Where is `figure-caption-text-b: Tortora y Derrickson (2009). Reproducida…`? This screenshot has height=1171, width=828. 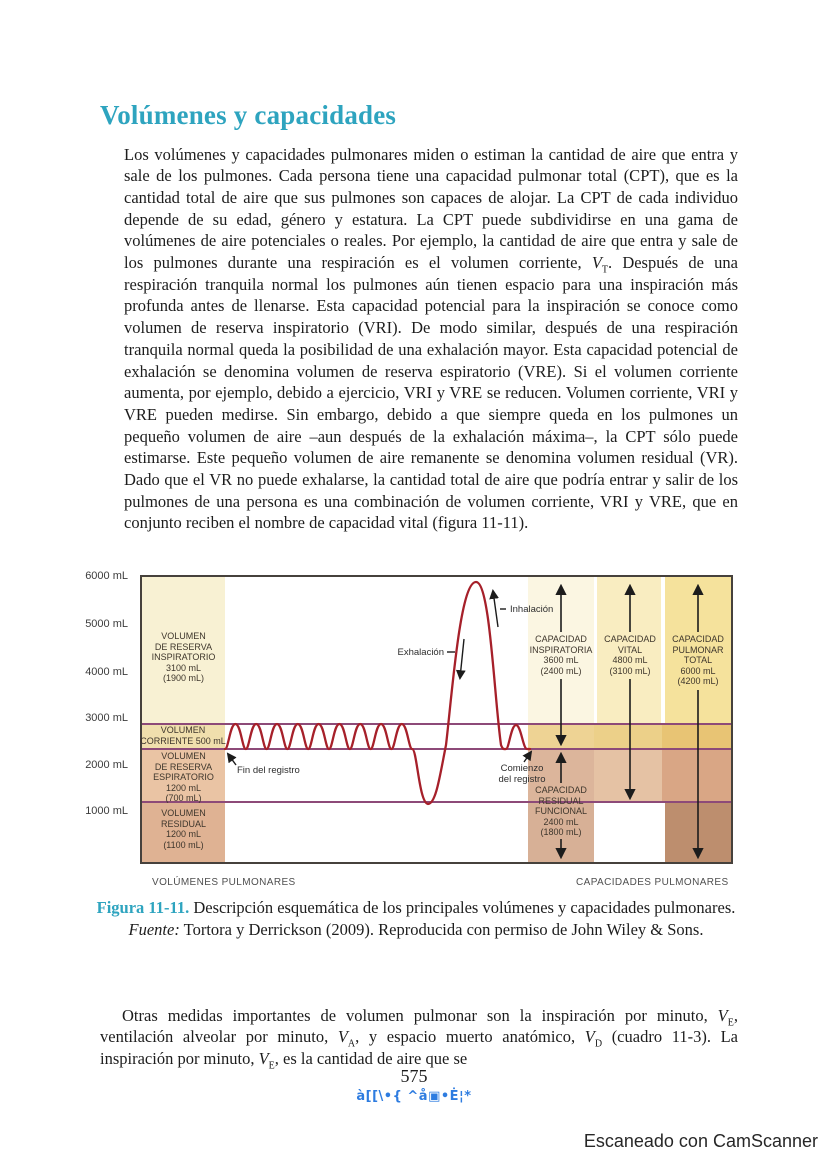
figure-caption-text-b: Tortora y Derrickson (2009). Reproducida… is located at coordinates (441, 929).